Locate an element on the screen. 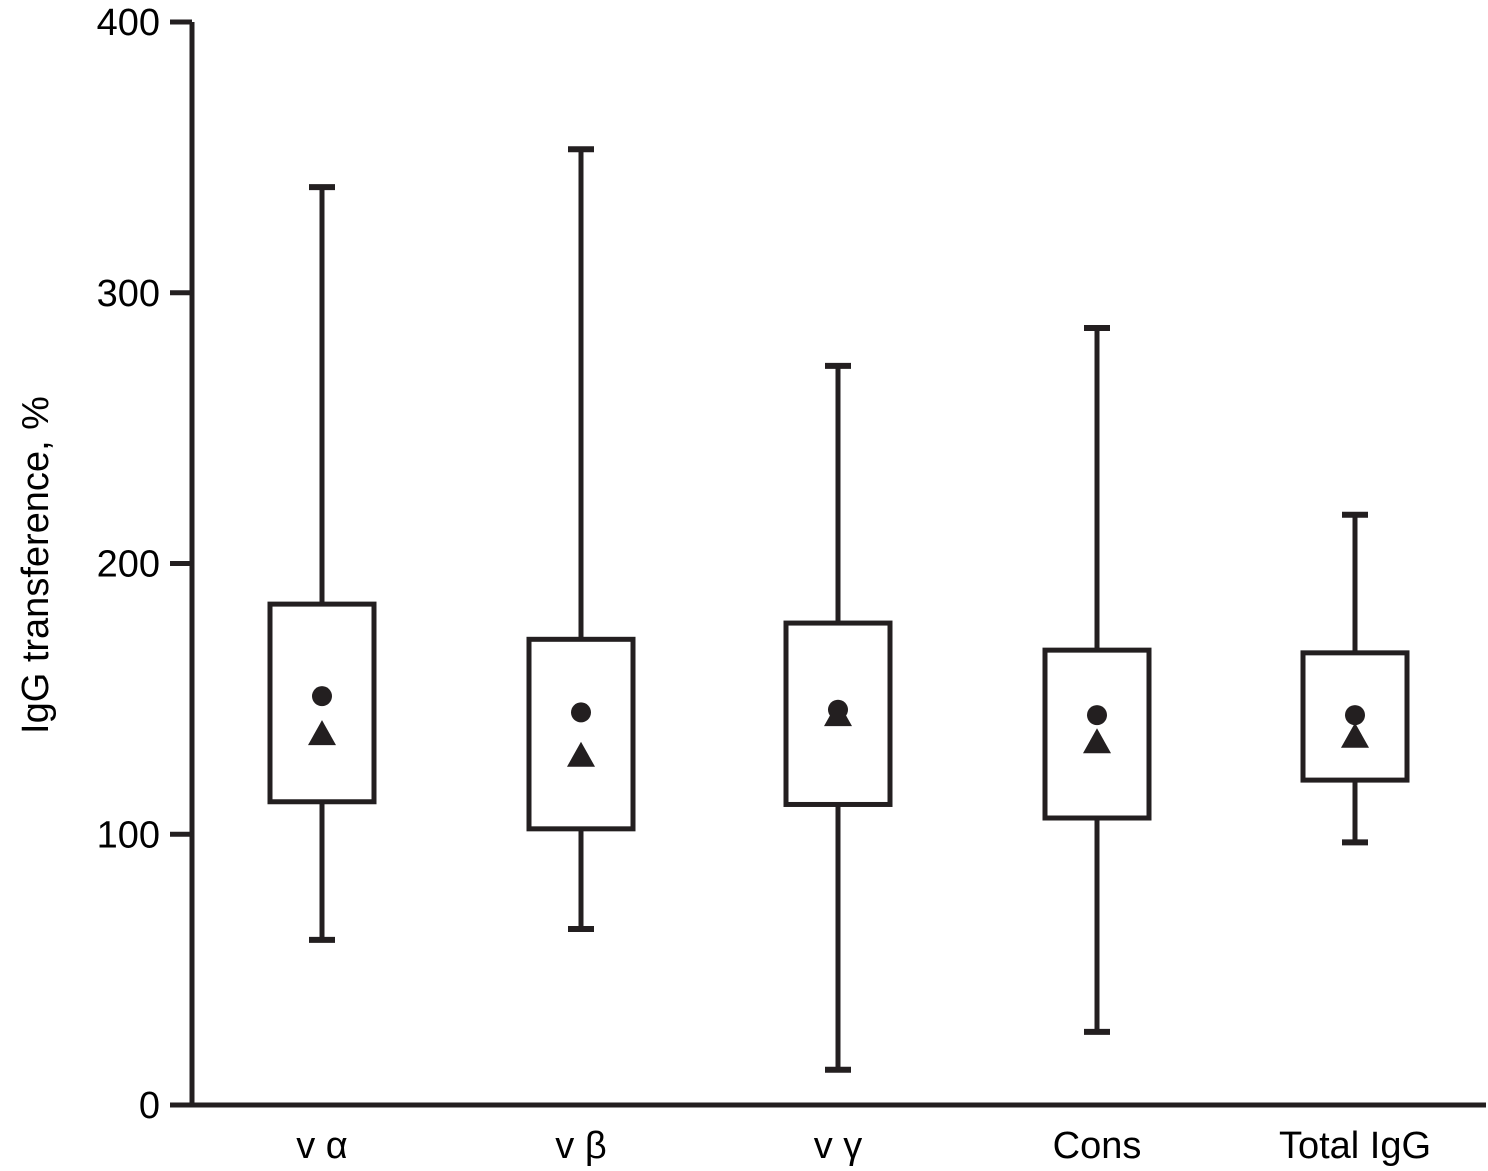 The width and height of the screenshot is (1488, 1171). y-tick-label: 300 is located at coordinates (128, 294).